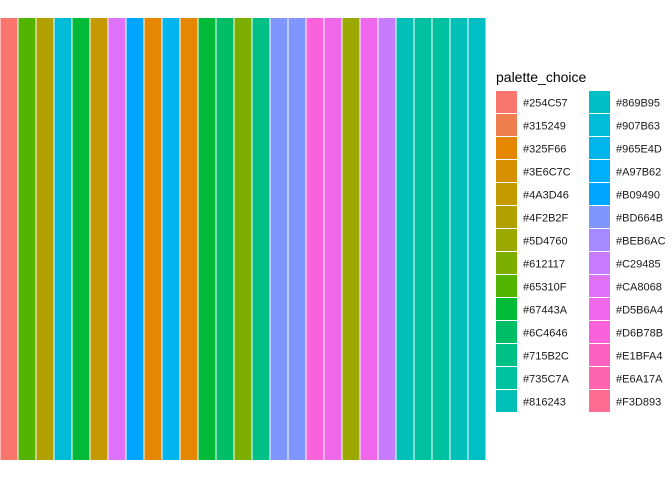 This screenshot has width=672, height=480. Describe the element at coordinates (638, 104) in the screenshot. I see `legend-label: #869B95` at that location.